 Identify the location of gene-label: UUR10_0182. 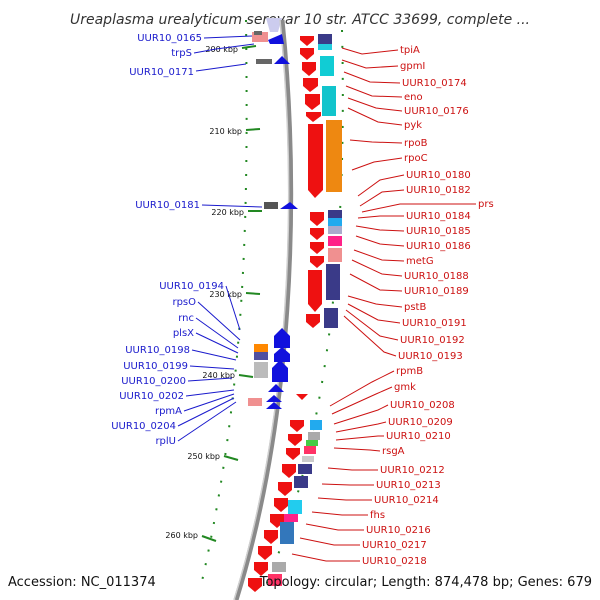
(438, 190).